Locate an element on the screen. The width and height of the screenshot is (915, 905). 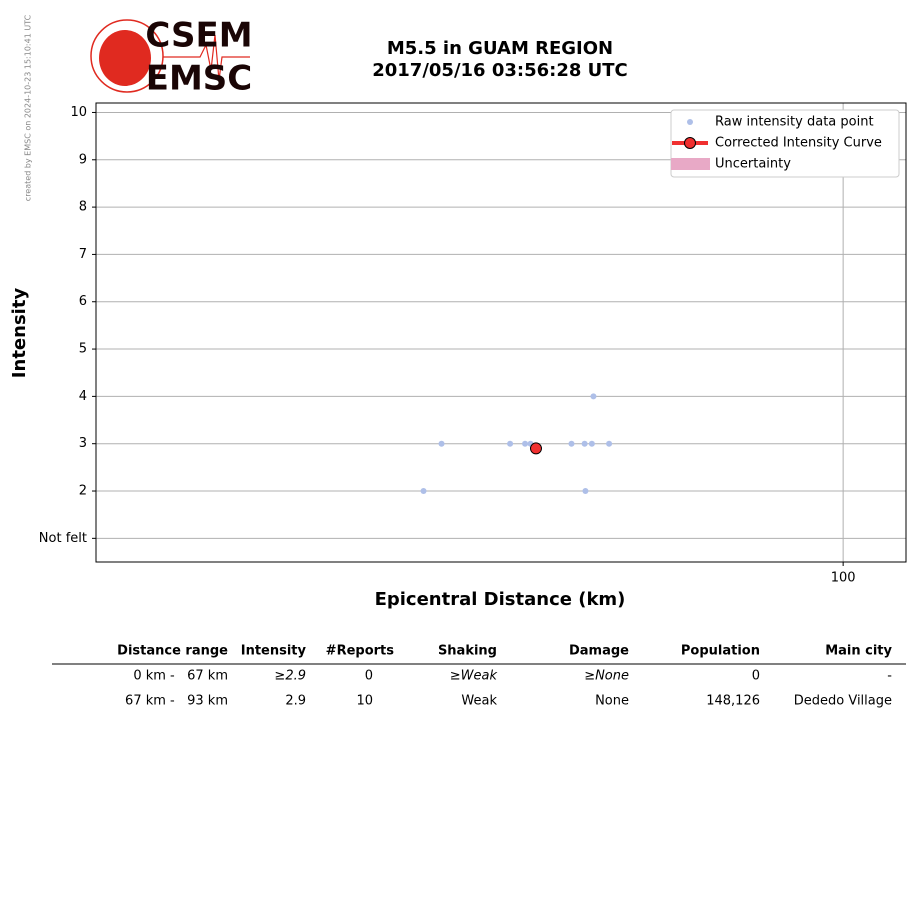
y-tick-label: 6 is located at coordinates (83, 301).